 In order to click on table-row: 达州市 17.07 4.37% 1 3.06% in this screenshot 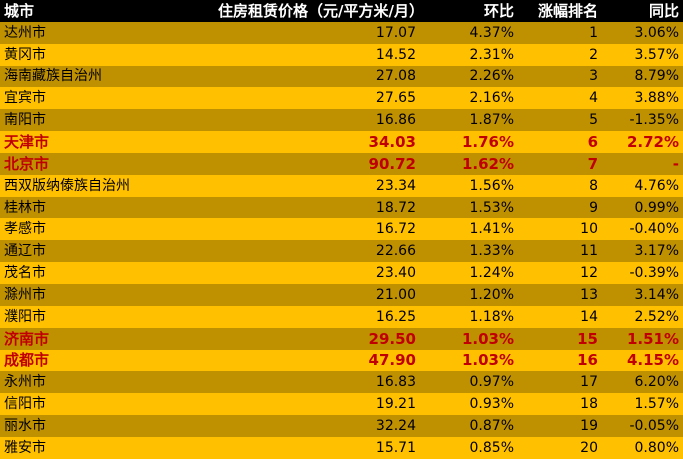, I will do `click(341, 32)`.